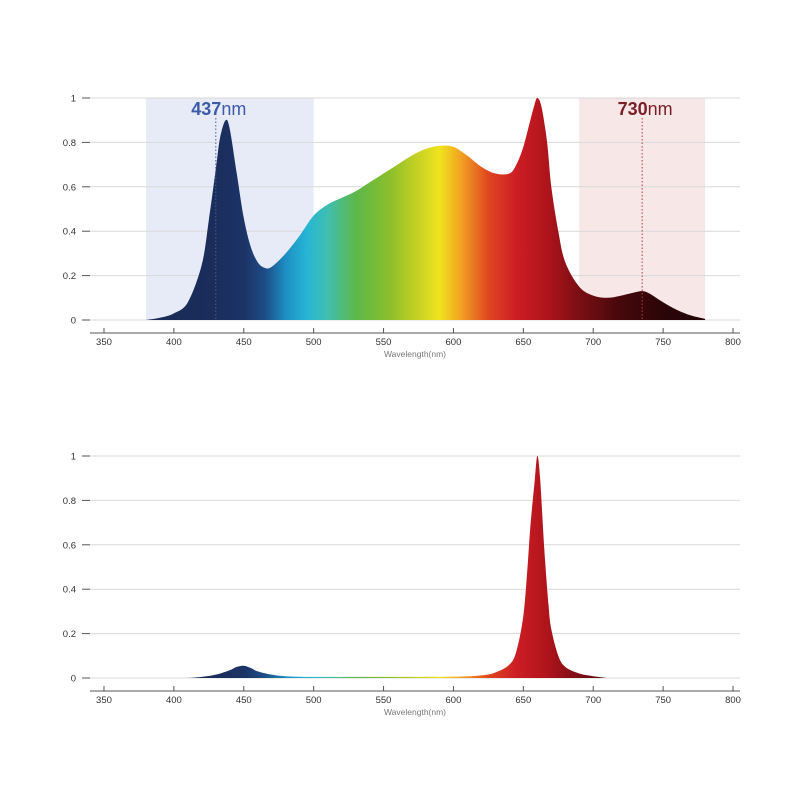 Image resolution: width=800 pixels, height=805 pixels. Describe the element at coordinates (633, 109) in the screenshot. I see `peak-value: 730` at that location.